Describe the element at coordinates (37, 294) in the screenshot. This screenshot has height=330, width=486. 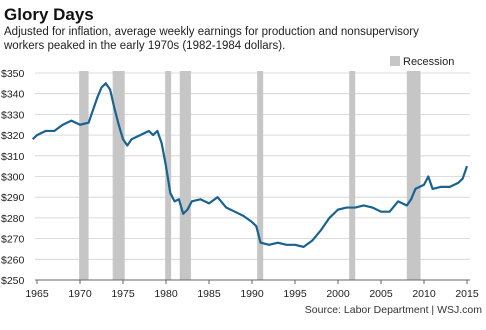
I see `x-tick-label: 1965` at that location.